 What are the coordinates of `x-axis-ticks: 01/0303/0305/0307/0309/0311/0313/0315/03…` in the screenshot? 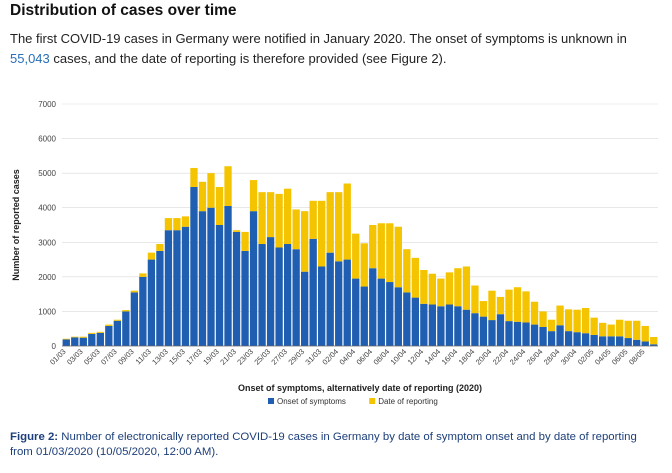 It's located at (347, 357).